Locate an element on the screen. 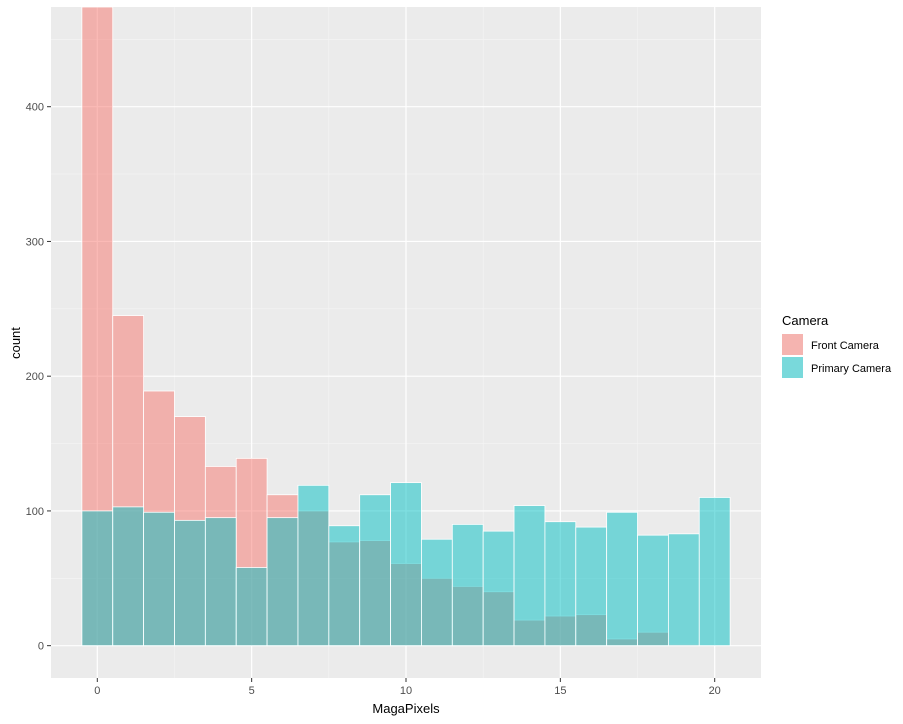 The height and width of the screenshot is (724, 903). x-axis-title: MagaPixels is located at coordinates (406, 708).